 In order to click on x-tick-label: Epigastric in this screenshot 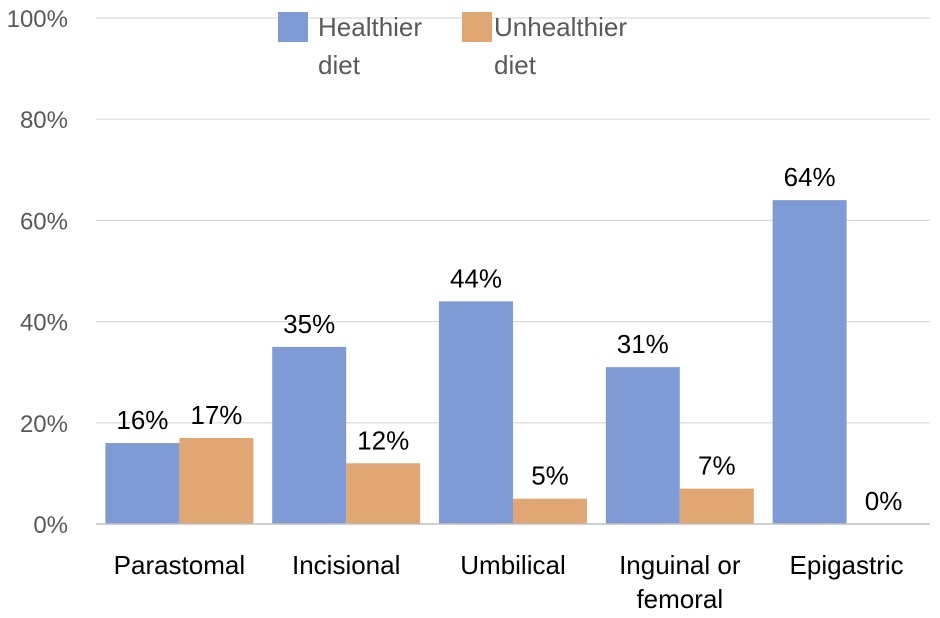, I will do `click(847, 565)`.